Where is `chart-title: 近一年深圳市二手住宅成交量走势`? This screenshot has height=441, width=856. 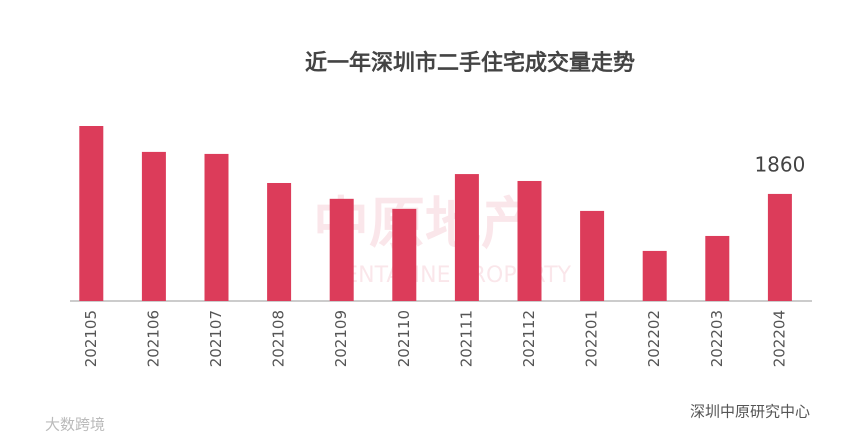
chart-title: 近一年深圳市二手住宅成交量走势 is located at coordinates (470, 63).